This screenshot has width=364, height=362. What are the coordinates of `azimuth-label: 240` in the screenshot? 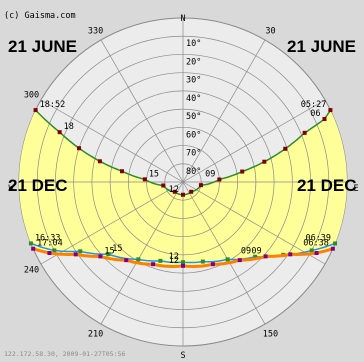 It's located at (31, 270).